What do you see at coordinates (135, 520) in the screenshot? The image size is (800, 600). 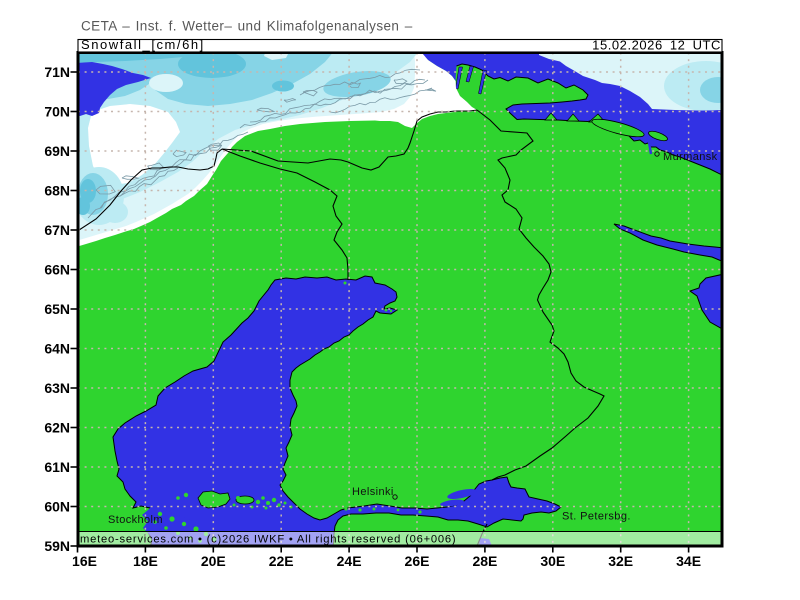 I see `svg-text: Stockholm` at bounding box center [135, 520].